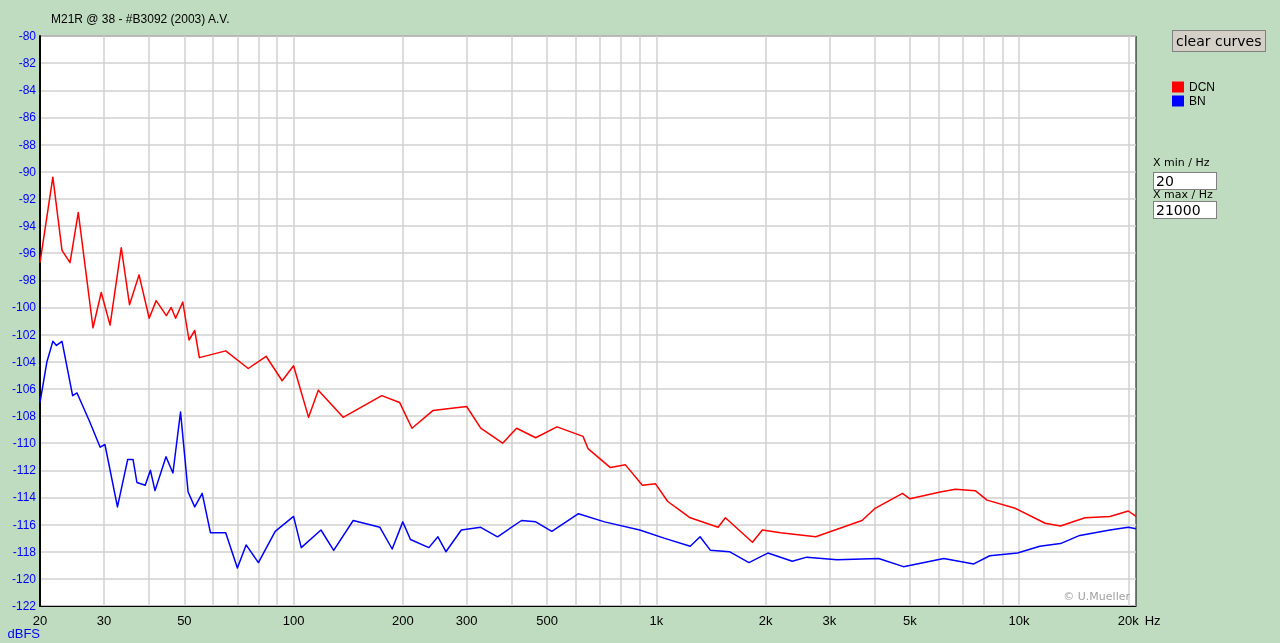  I want to click on legend-label: DCN, so click(1202, 87).